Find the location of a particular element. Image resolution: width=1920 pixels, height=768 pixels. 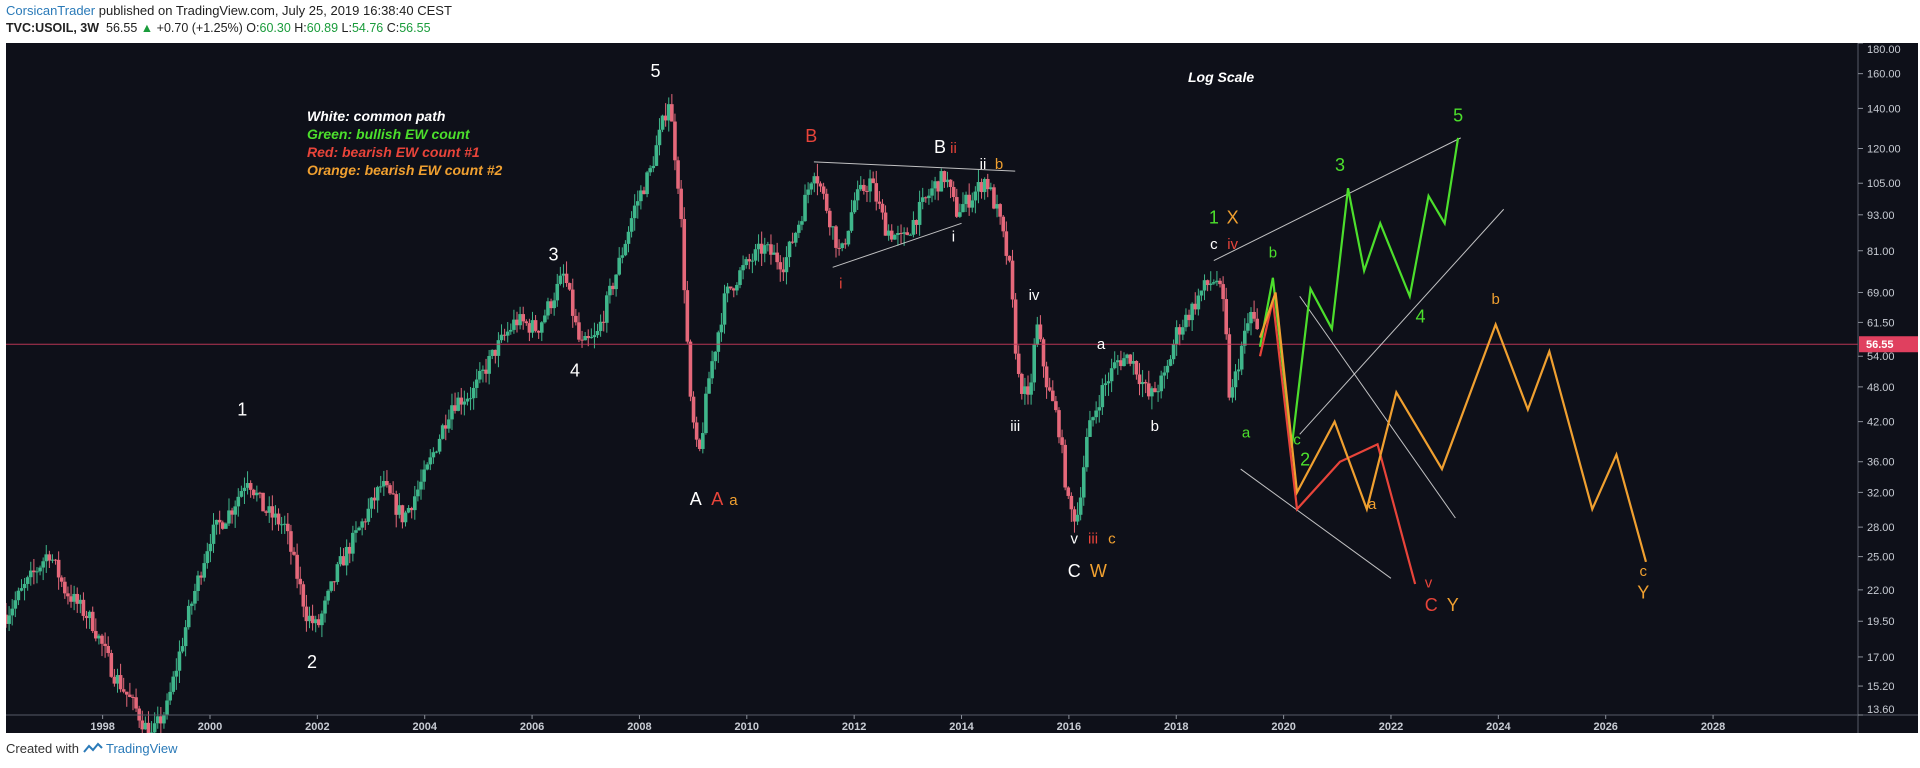

wave-label: 2 is located at coordinates (312, 662).